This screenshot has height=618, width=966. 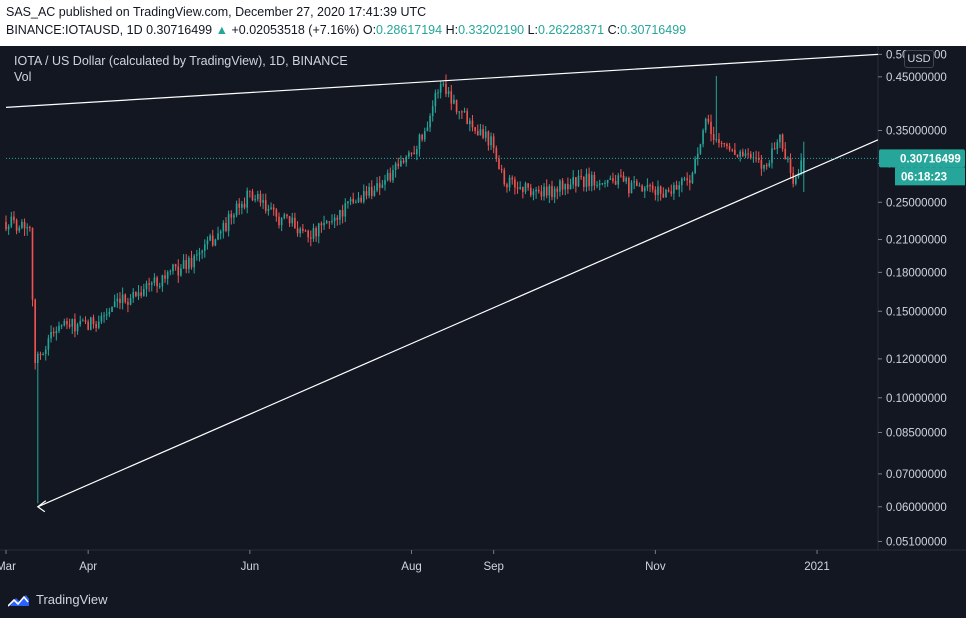 What do you see at coordinates (916, 273) in the screenshot?
I see `y-tick-label: 0.18000000` at bounding box center [916, 273].